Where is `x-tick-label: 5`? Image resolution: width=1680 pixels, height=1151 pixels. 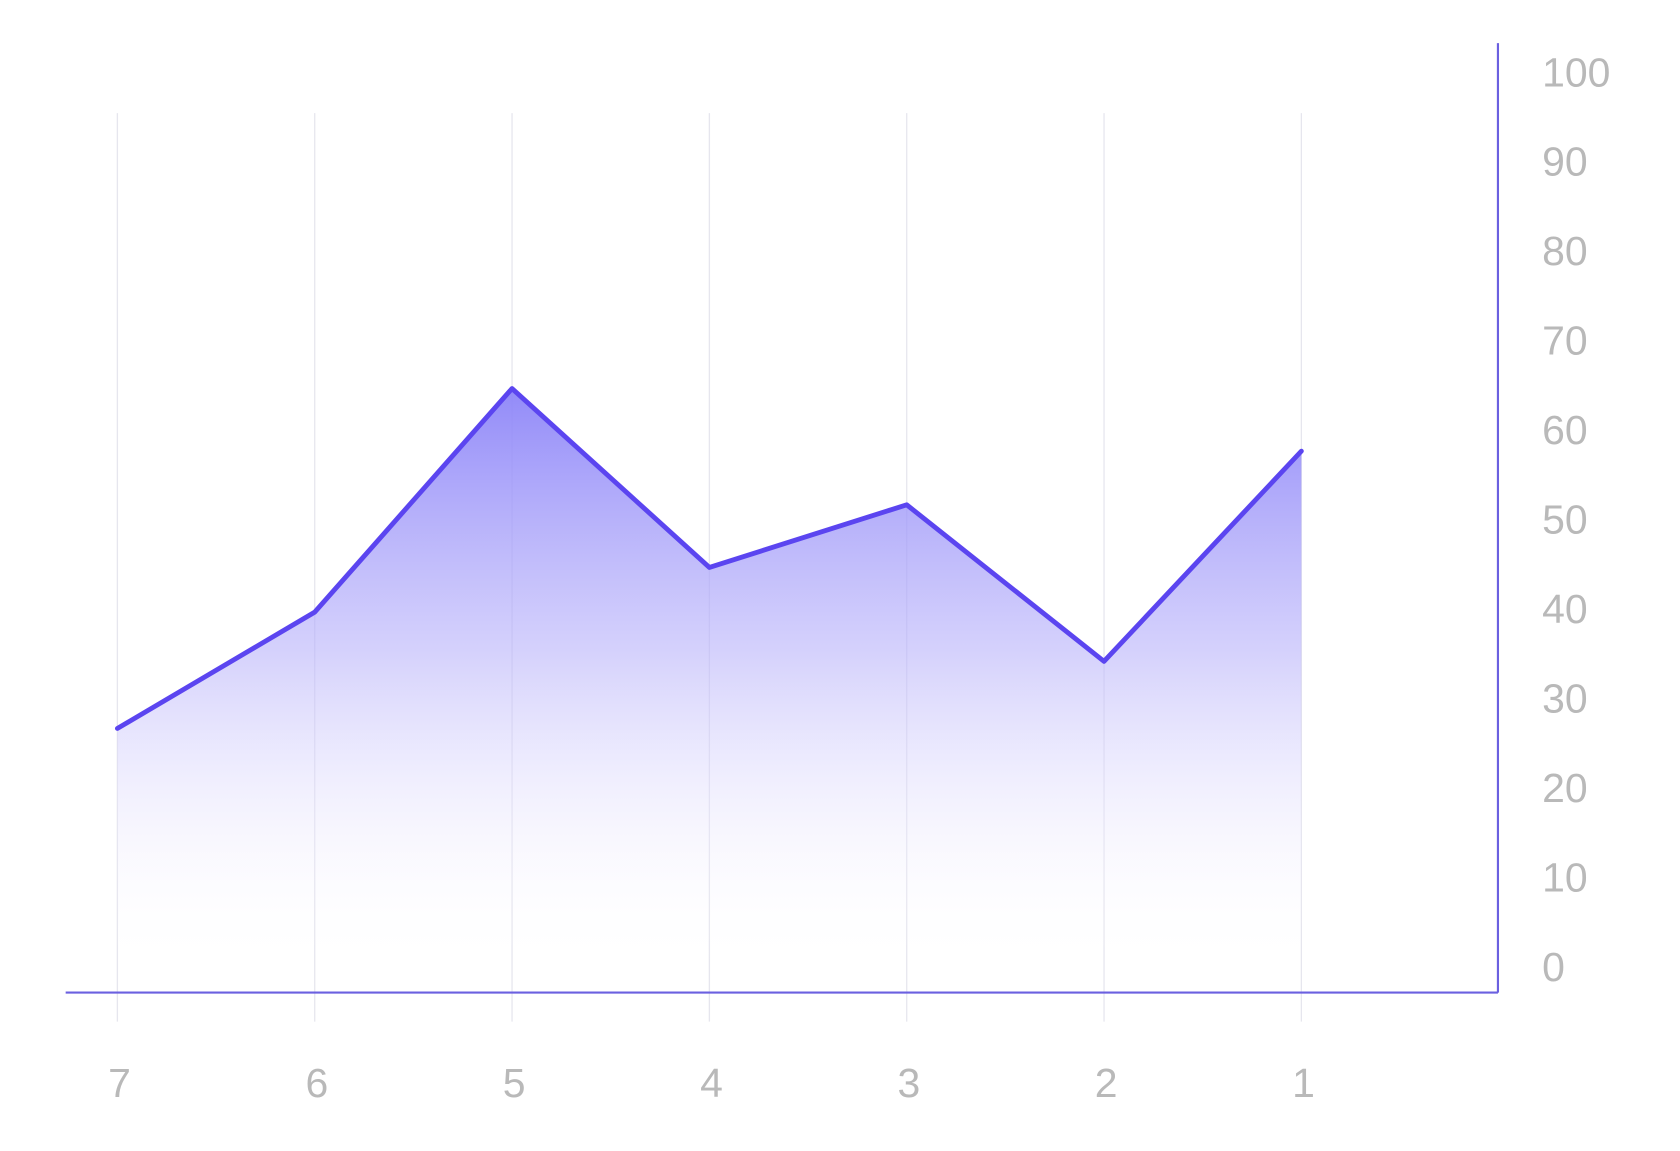 x-tick-label: 5 is located at coordinates (514, 1083).